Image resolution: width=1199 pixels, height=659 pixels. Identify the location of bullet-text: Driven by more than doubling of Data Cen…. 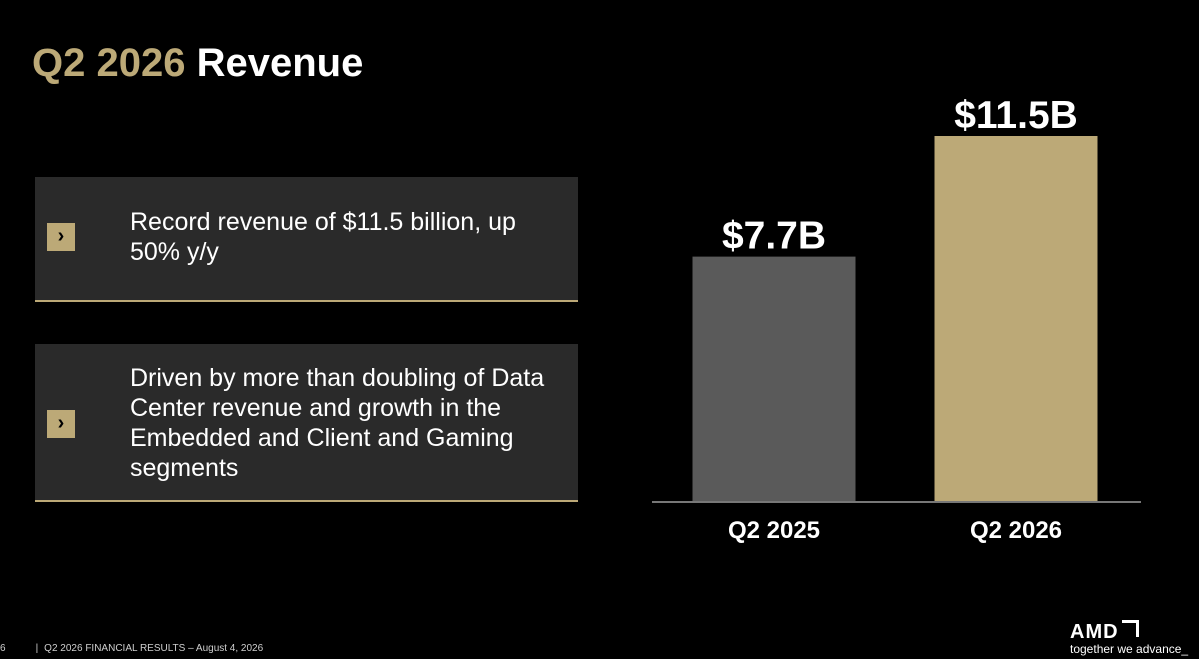
(337, 423).